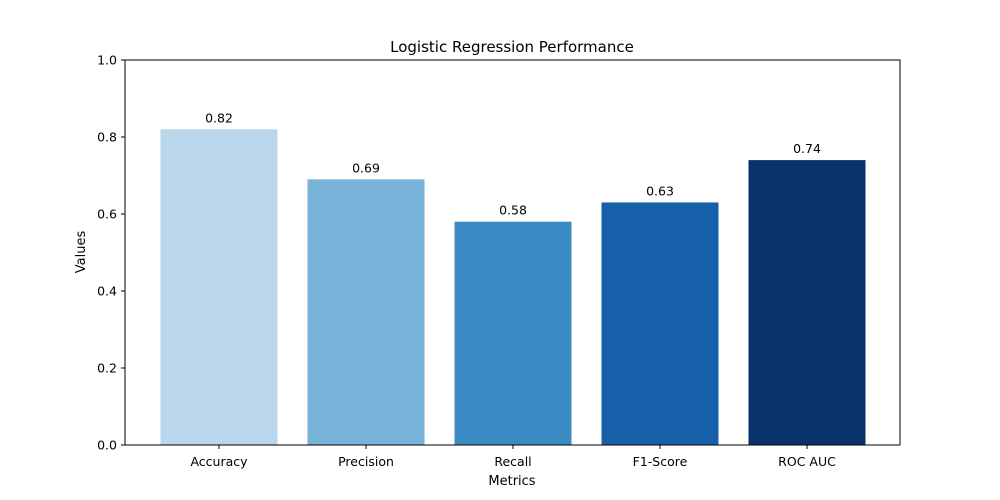 The image size is (1000, 500). I want to click on y-tick-label: 0.8, so click(107, 137).